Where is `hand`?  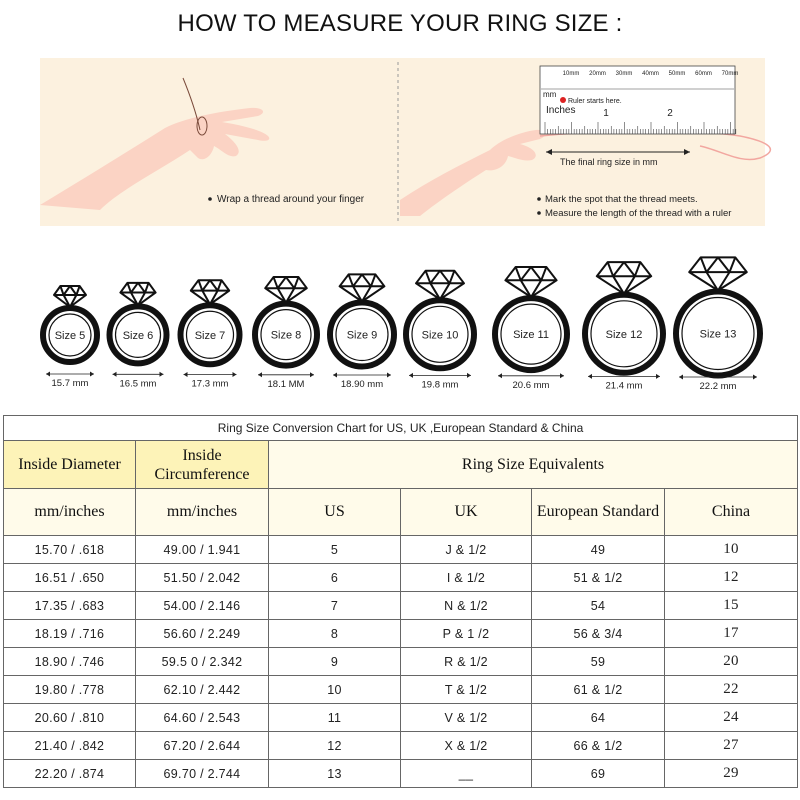 hand is located at coordinates (155, 158).